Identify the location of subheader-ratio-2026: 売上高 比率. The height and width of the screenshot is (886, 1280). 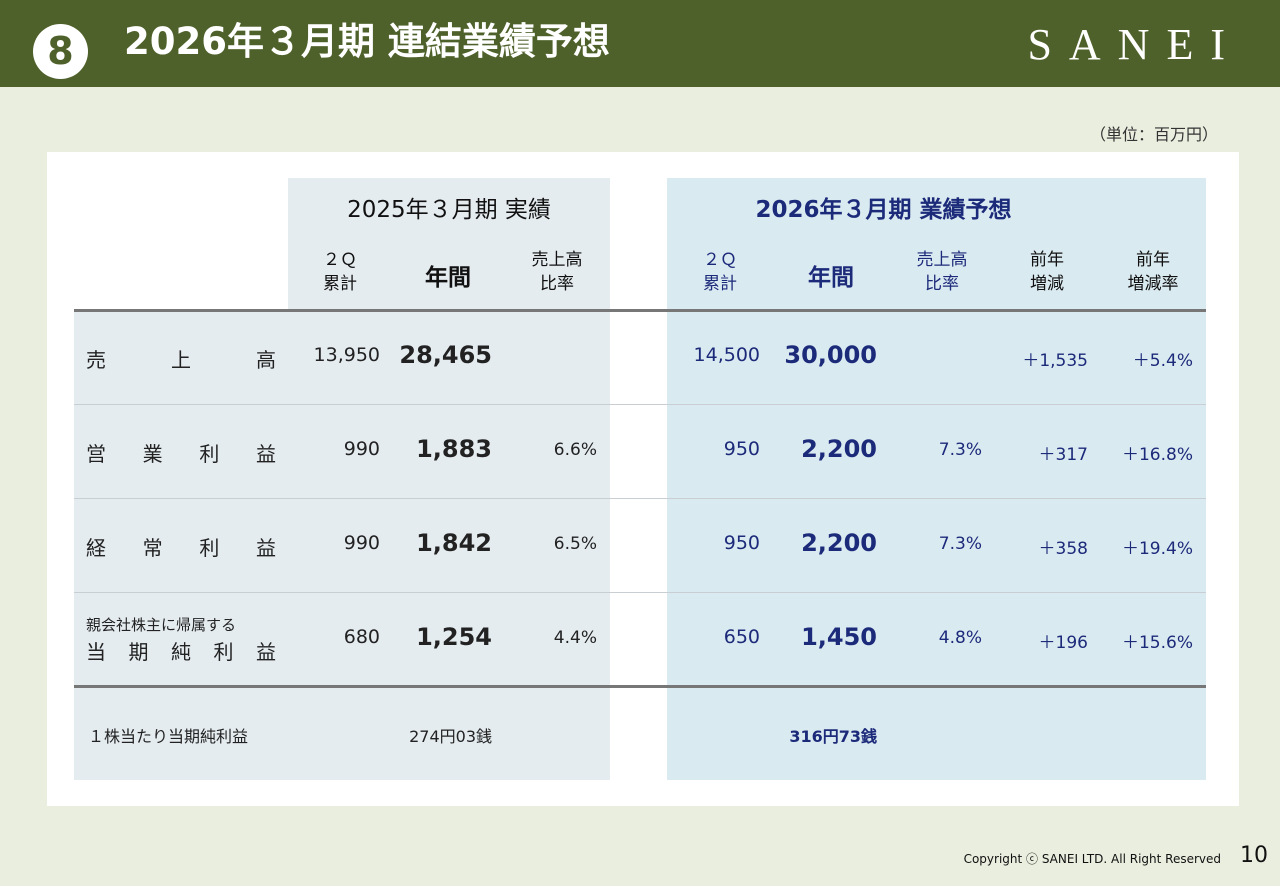
(942, 272).